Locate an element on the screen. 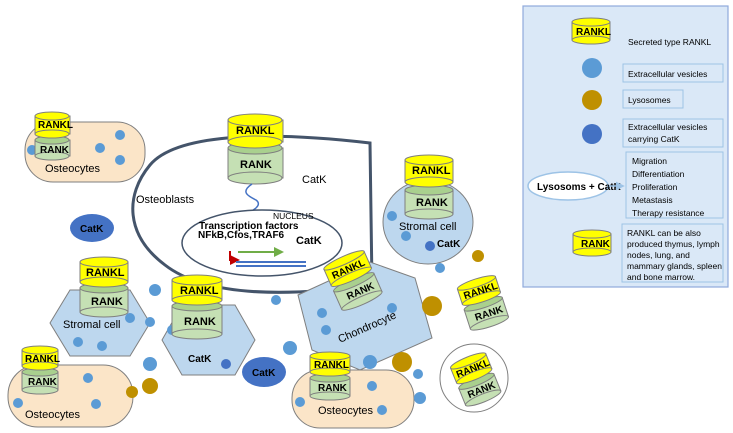 This screenshot has height=433, width=733. rank-note-line5: and bone marrow. is located at coordinates (661, 277).